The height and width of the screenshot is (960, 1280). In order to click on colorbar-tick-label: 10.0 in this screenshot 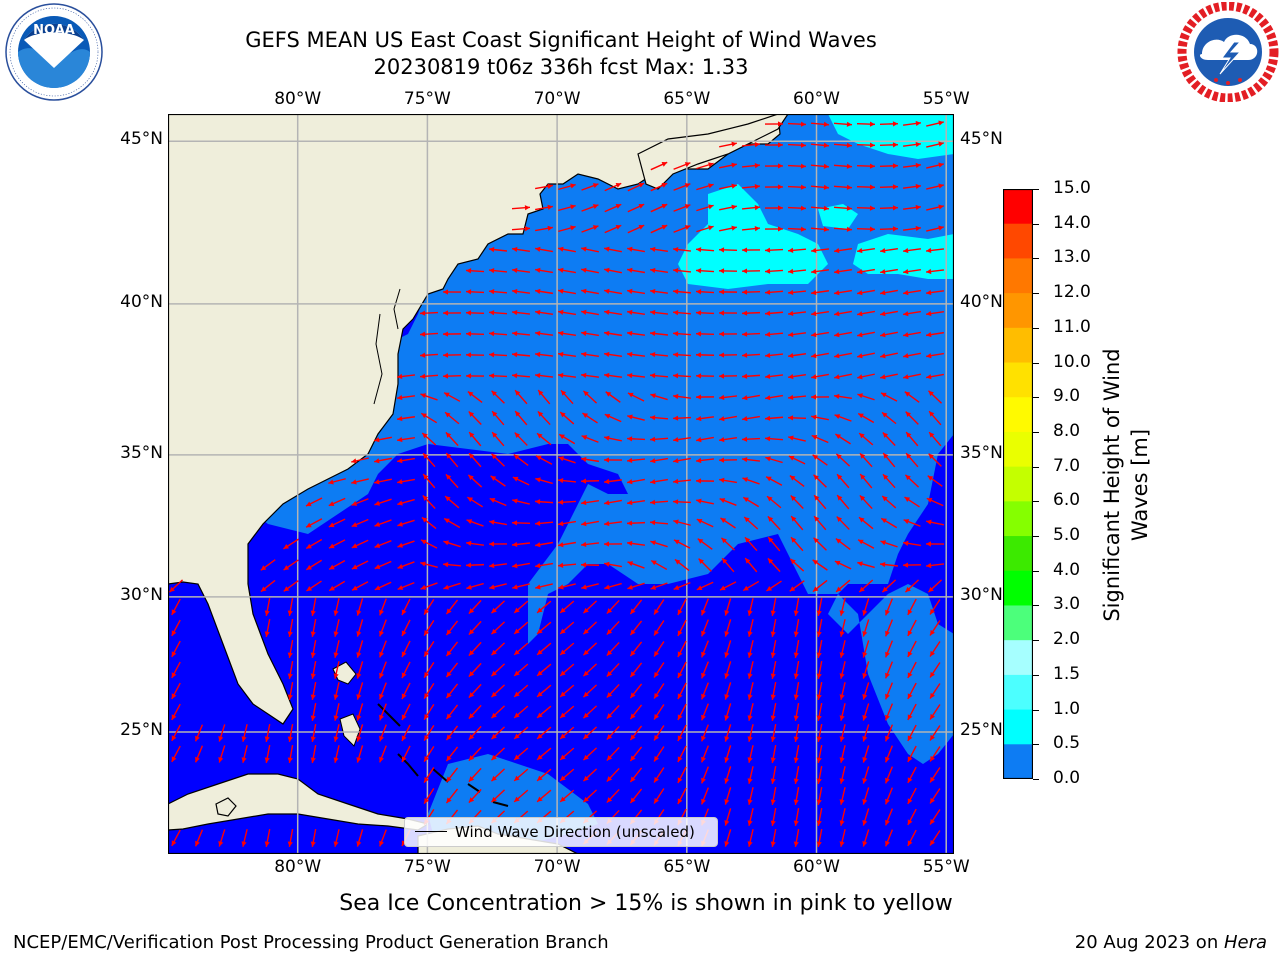, I will do `click(1072, 361)`.